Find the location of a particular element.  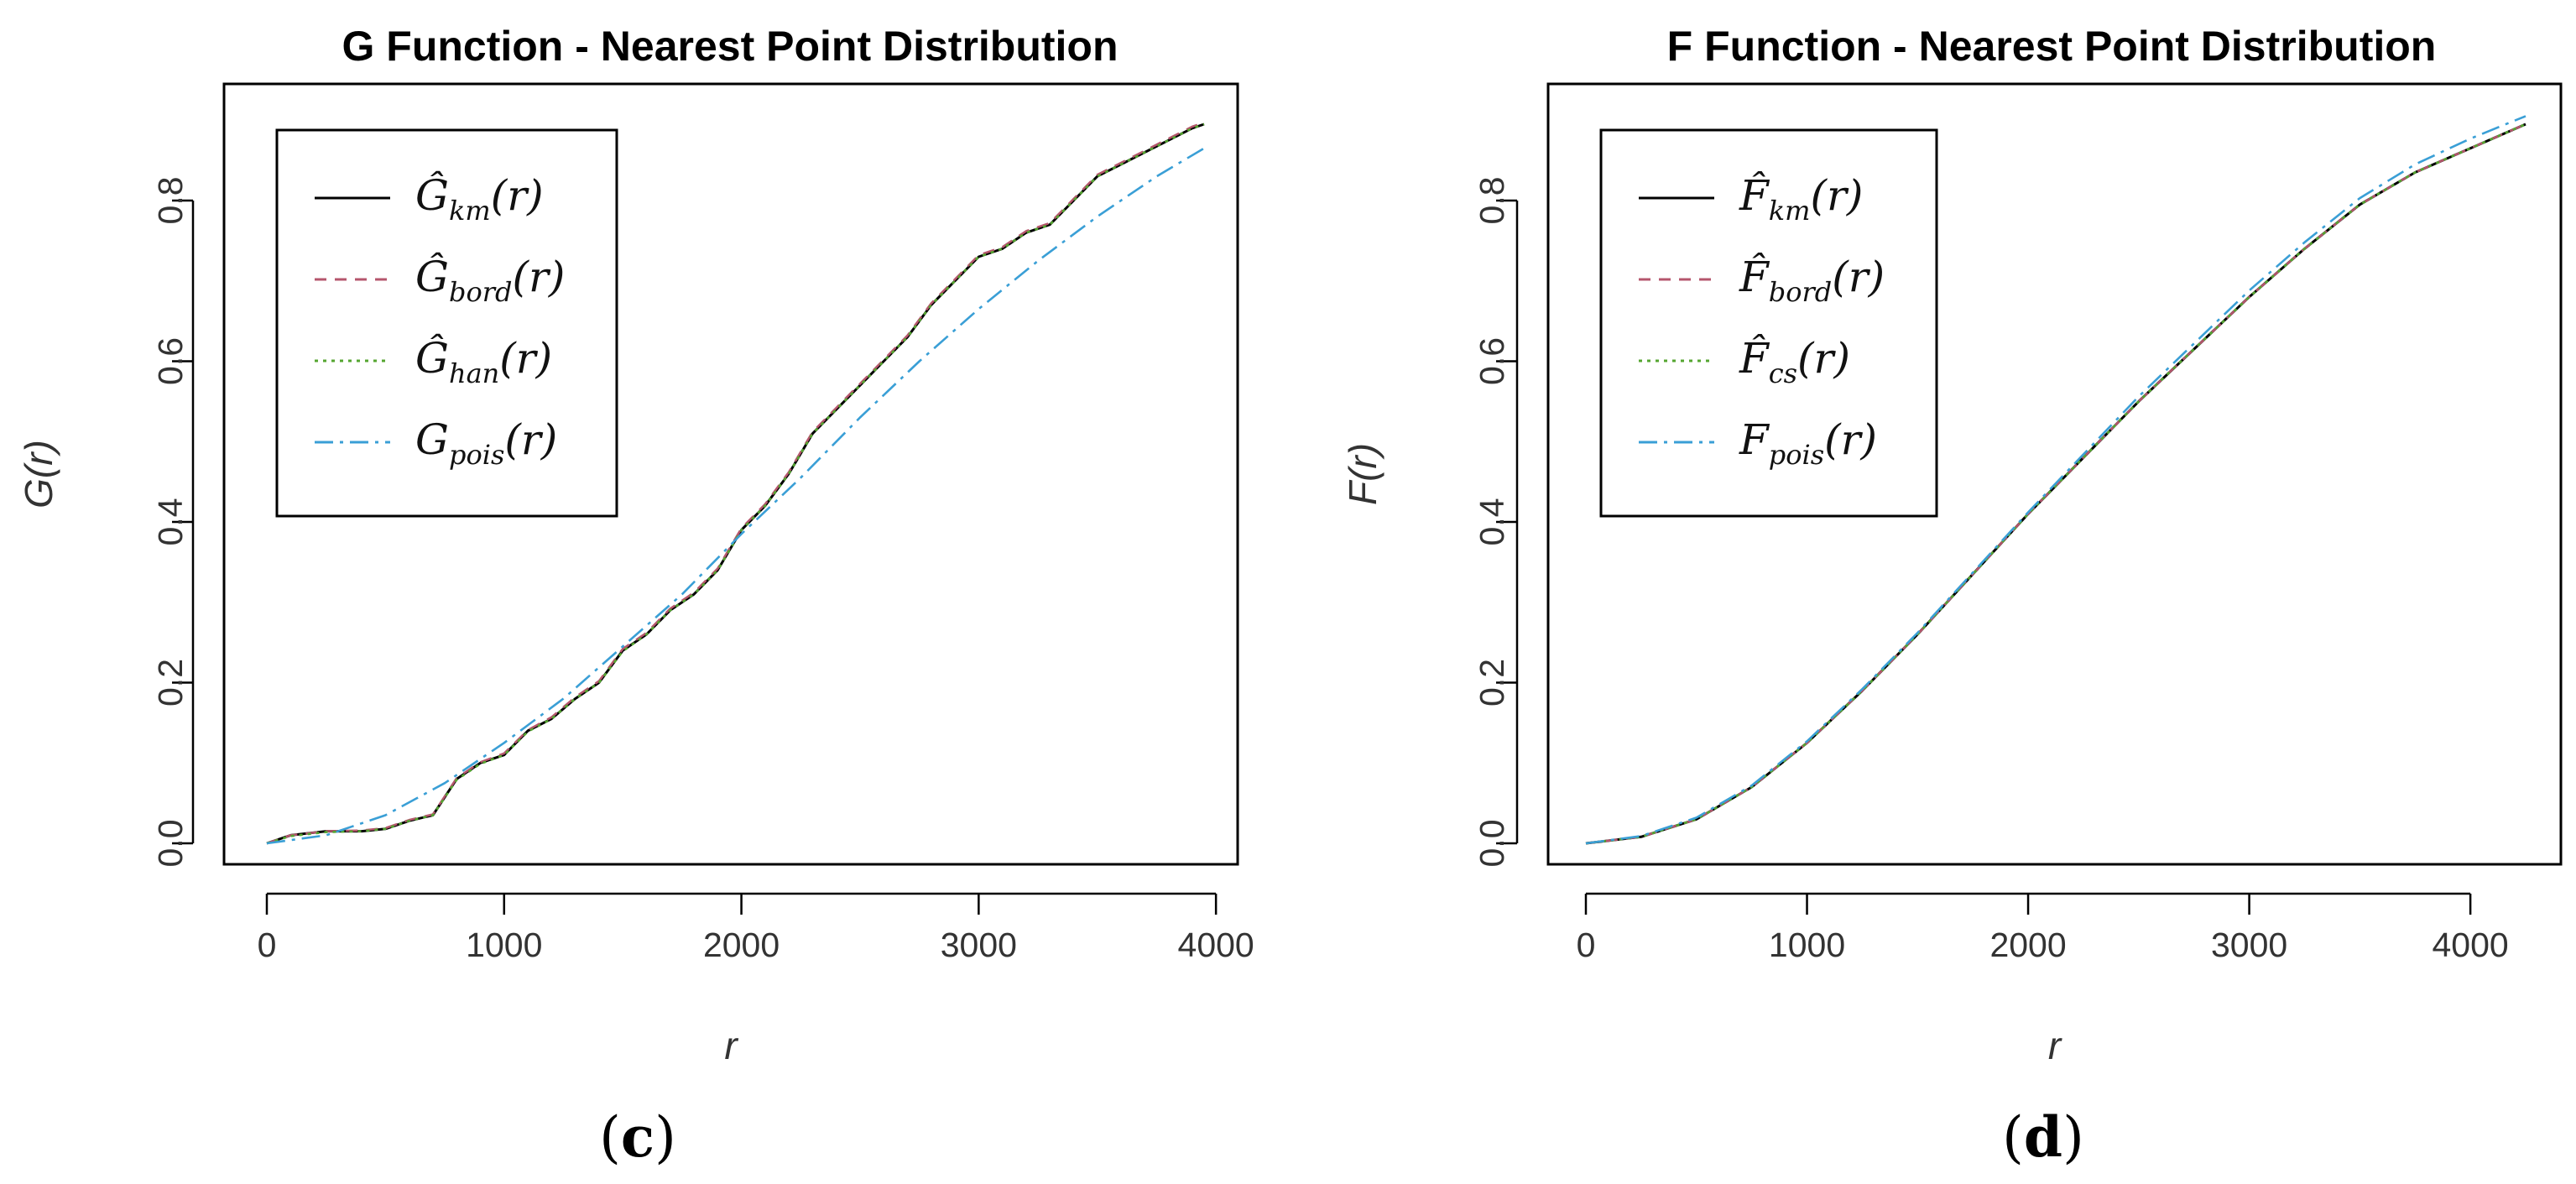

legend: F̂km(r)F̂bord(r)F̂cs(r)Fpois(r) is located at coordinates (1768, 323).